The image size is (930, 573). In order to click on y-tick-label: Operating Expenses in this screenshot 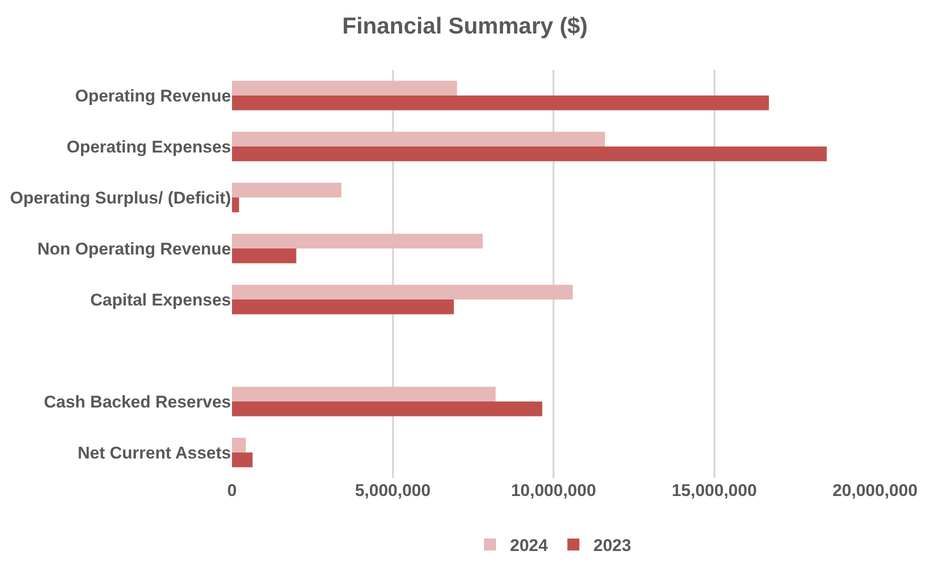, I will do `click(148, 146)`.